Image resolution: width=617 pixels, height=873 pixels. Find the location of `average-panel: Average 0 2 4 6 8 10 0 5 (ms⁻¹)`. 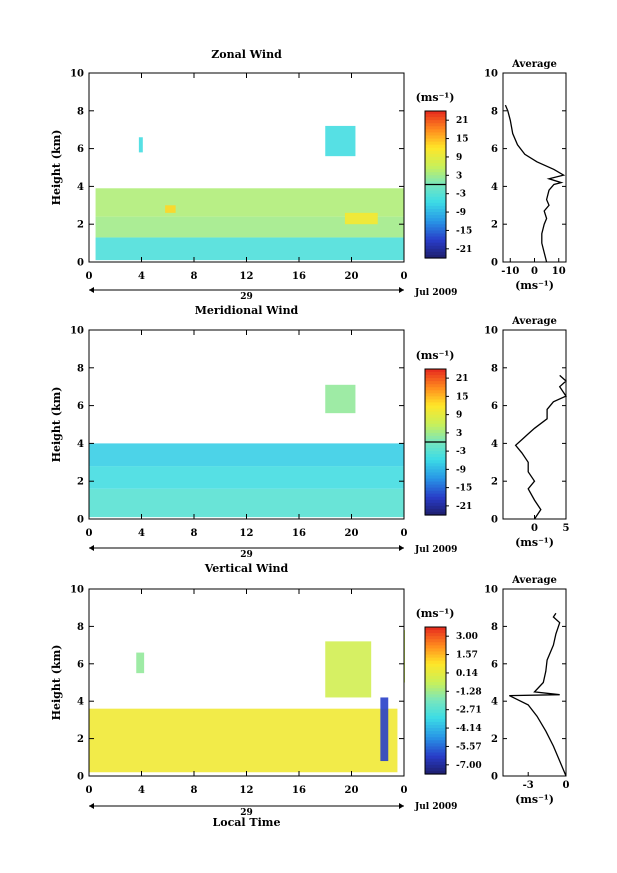

average-panel: Average 0 2 4 6 8 10 0 5 (ms⁻¹) is located at coordinates (526, 432).